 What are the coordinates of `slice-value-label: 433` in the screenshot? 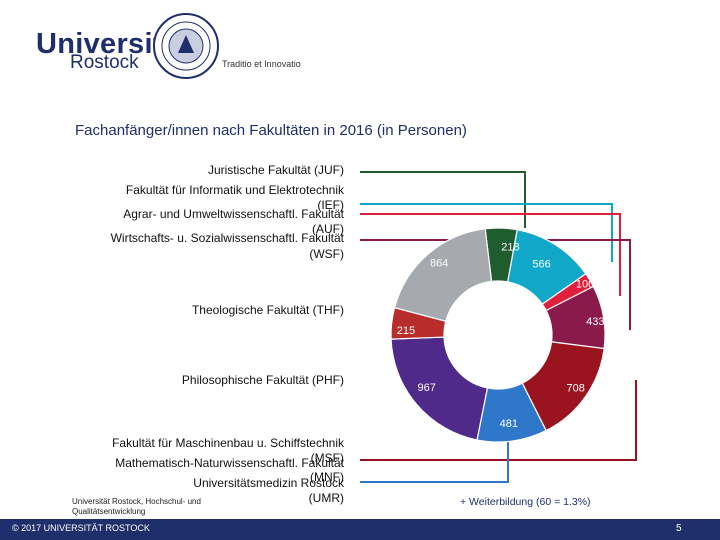 It's located at (595, 322).